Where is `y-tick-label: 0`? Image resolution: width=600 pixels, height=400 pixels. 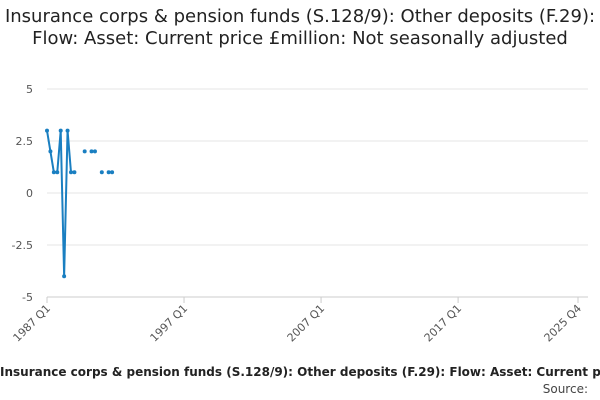
y-tick-label: 0 is located at coordinates (29, 193).